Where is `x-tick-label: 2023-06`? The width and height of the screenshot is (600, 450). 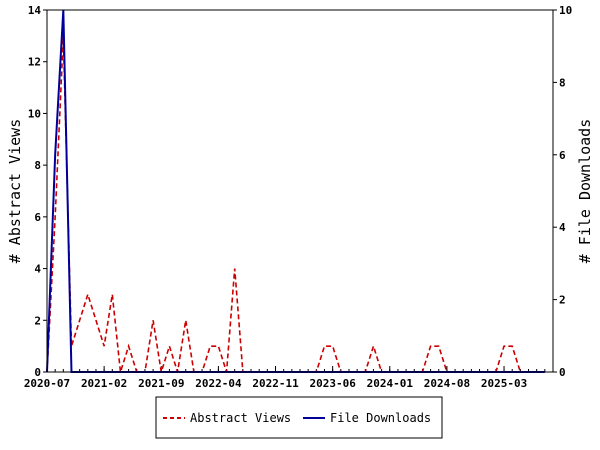 x-tick-label: 2023-06 is located at coordinates (332, 383).